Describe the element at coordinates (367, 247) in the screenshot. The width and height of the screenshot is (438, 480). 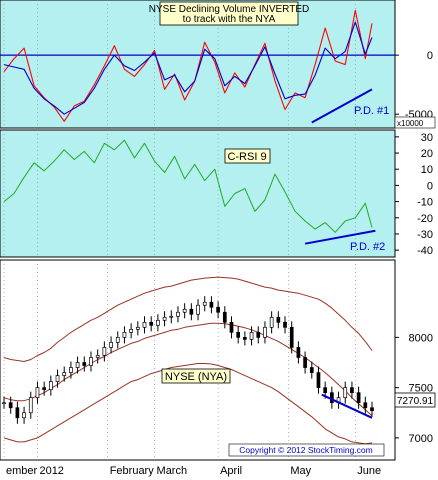
I see `pd2-annotation: P.D. #2` at that location.